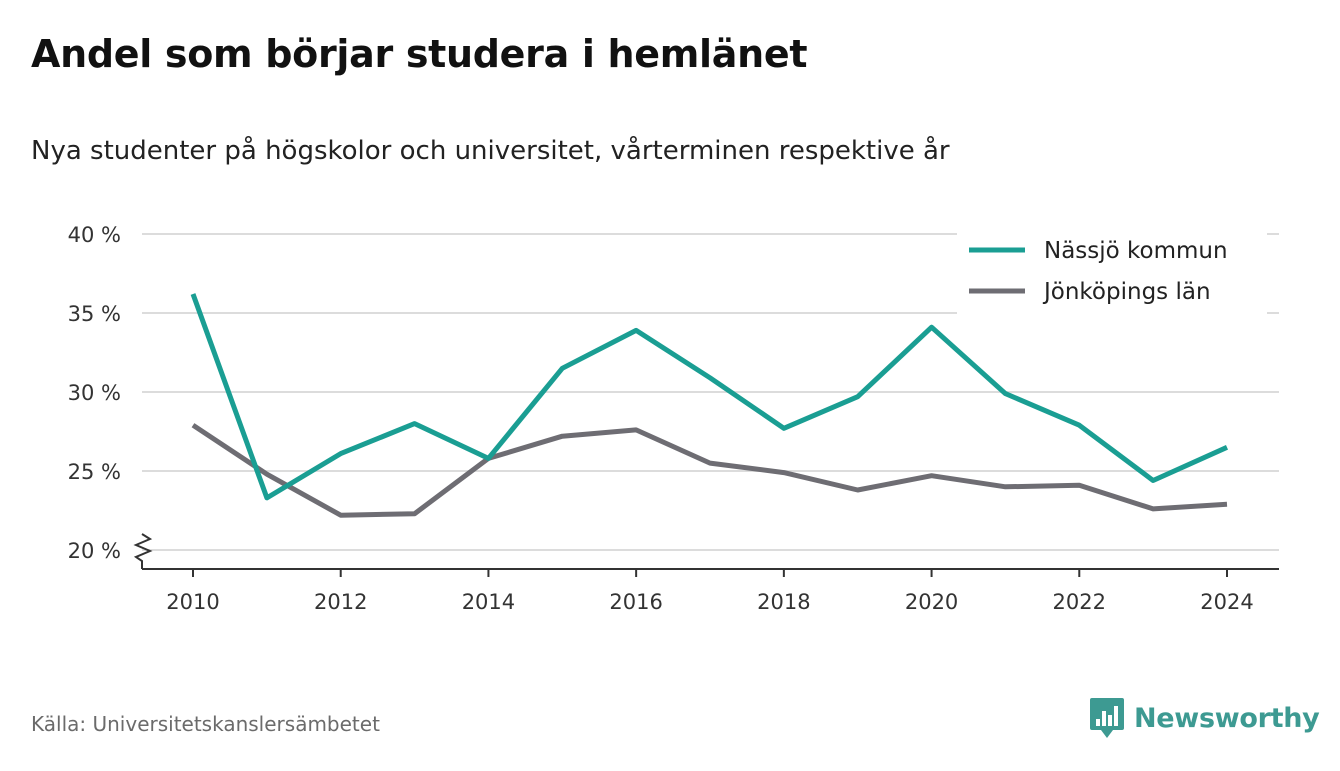  I want to click on y-tick-label: 20 %, so click(94, 551).